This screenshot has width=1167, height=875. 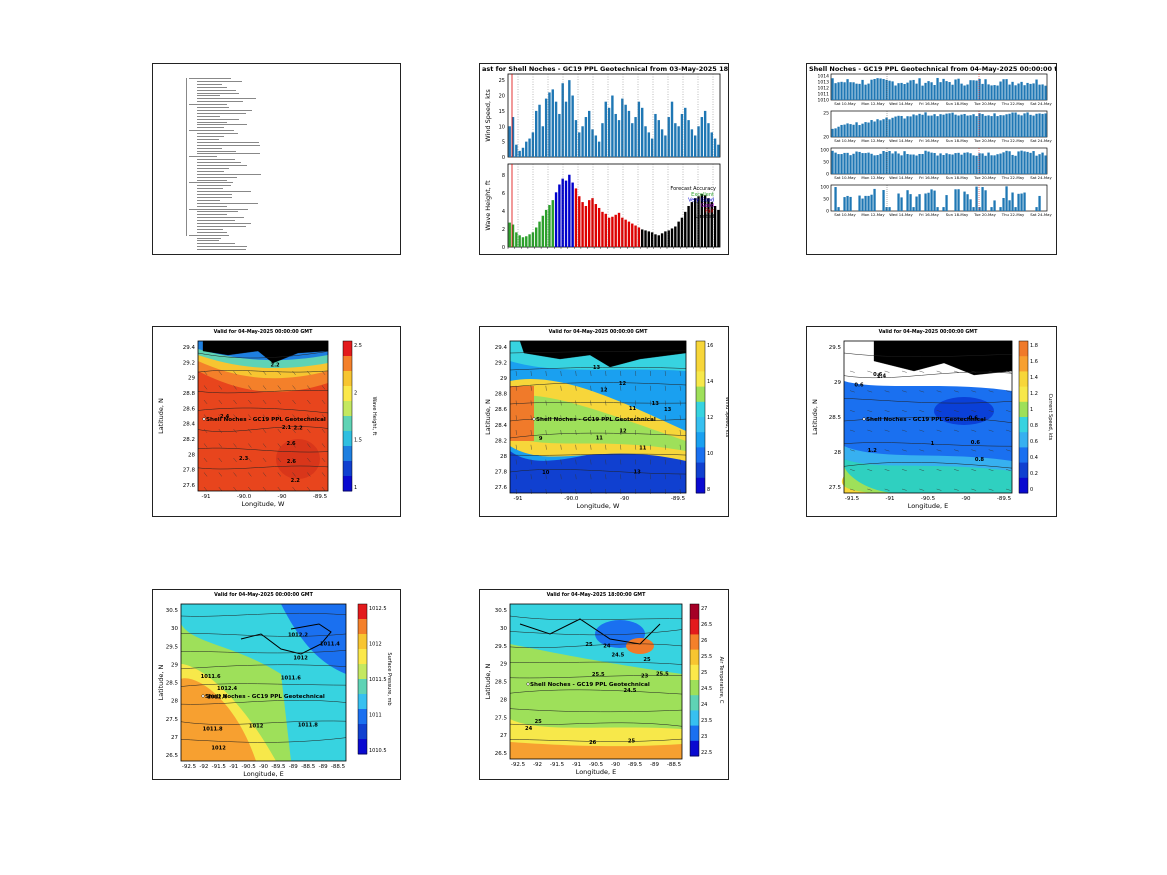 What do you see at coordinates (276, 159) in the screenshot?
I see `panel-forecast-document` at bounding box center [276, 159].